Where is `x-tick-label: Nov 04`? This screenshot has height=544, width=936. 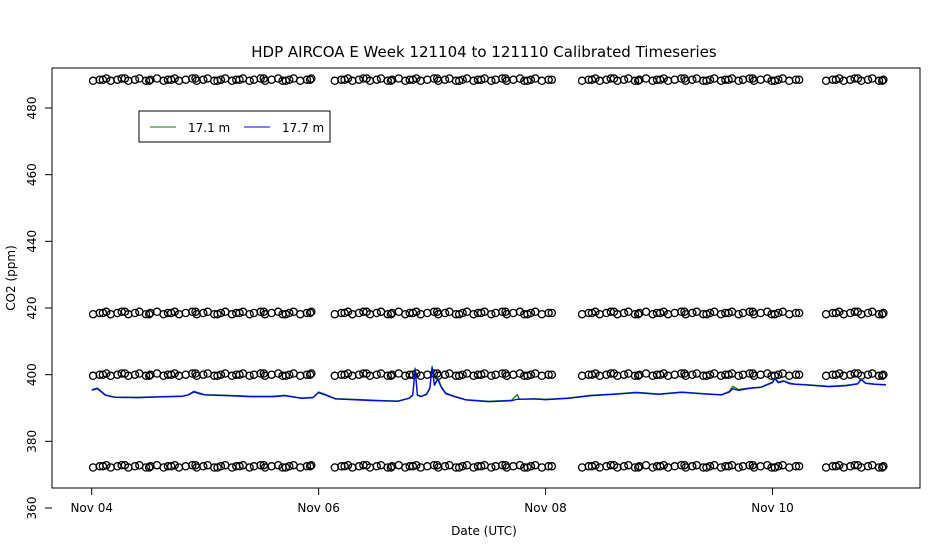 x-tick-label: Nov 04 is located at coordinates (91, 508).